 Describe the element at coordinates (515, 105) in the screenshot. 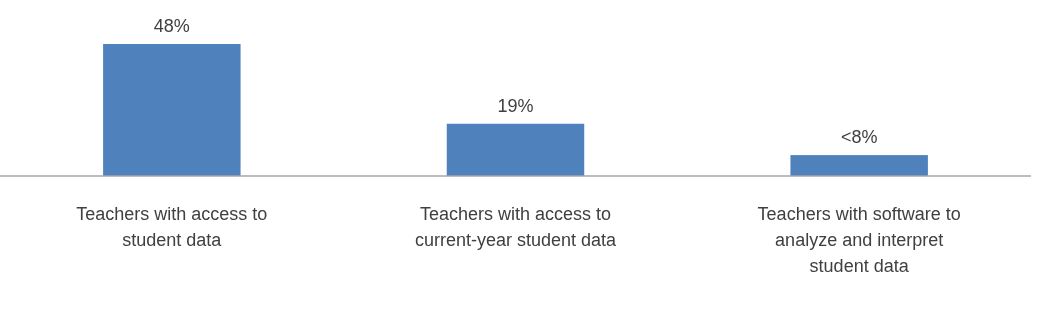

I see `data-label: 19%` at that location.